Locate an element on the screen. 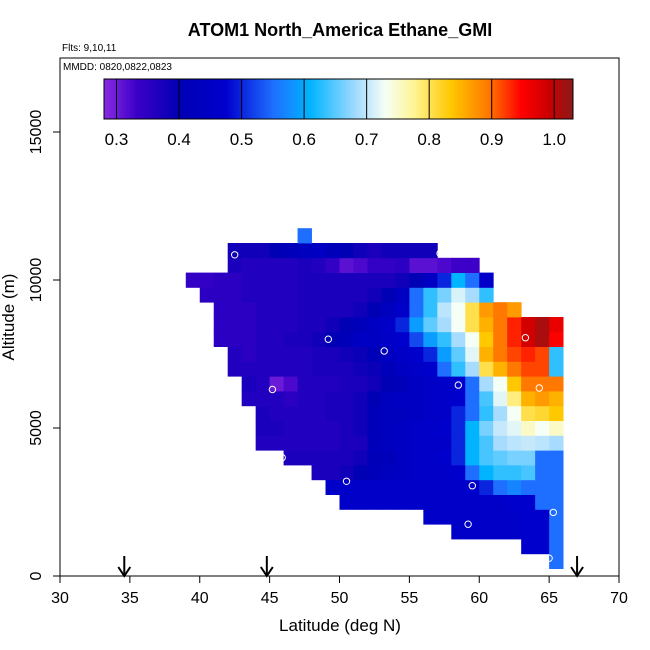 The height and width of the screenshot is (650, 650). flight-arrows is located at coordinates (350, 567).